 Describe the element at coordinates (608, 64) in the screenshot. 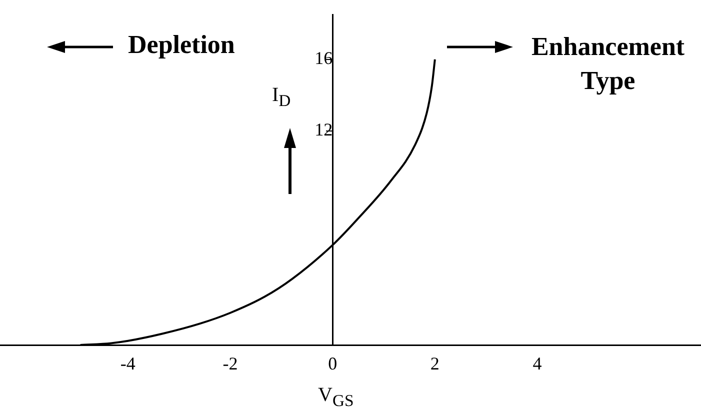

I see `annotation: Enhancement Type` at that location.